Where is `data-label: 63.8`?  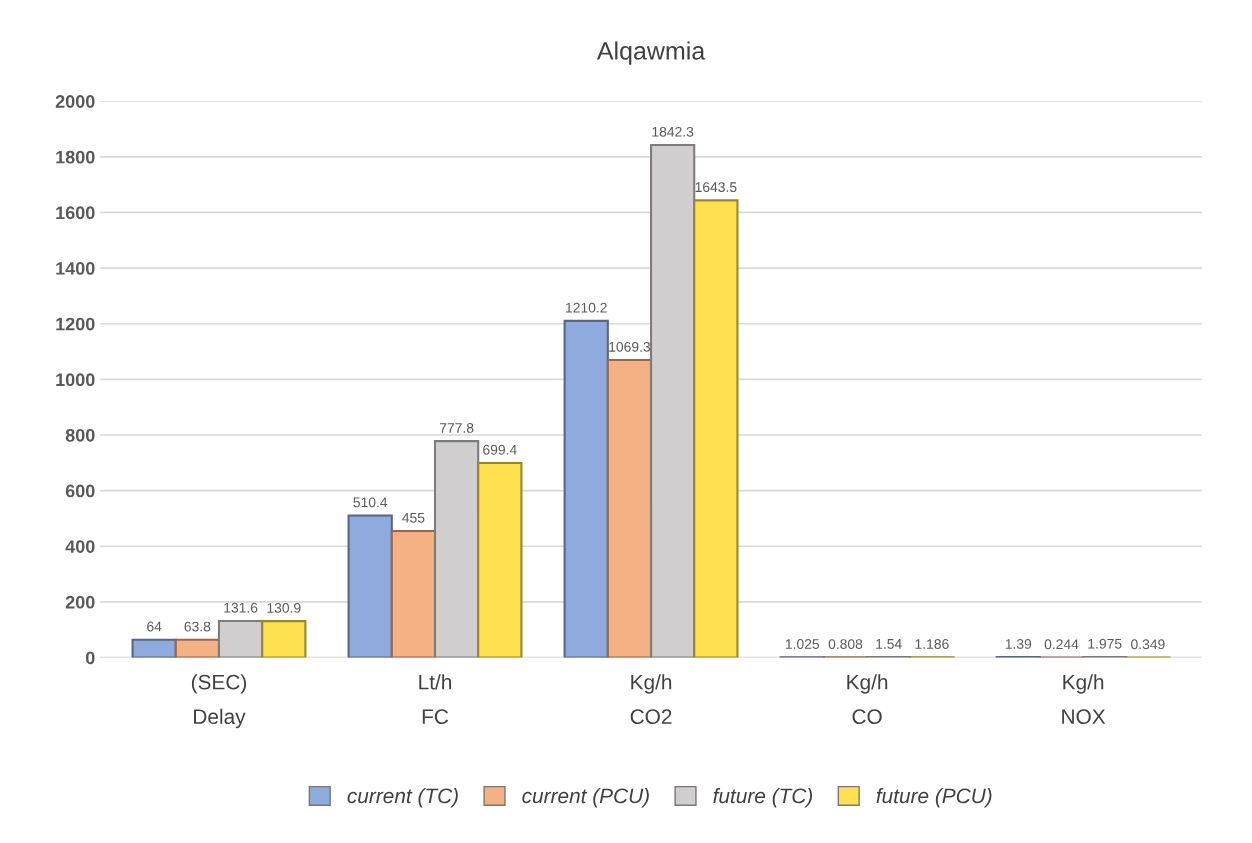
data-label: 63.8 is located at coordinates (197, 626).